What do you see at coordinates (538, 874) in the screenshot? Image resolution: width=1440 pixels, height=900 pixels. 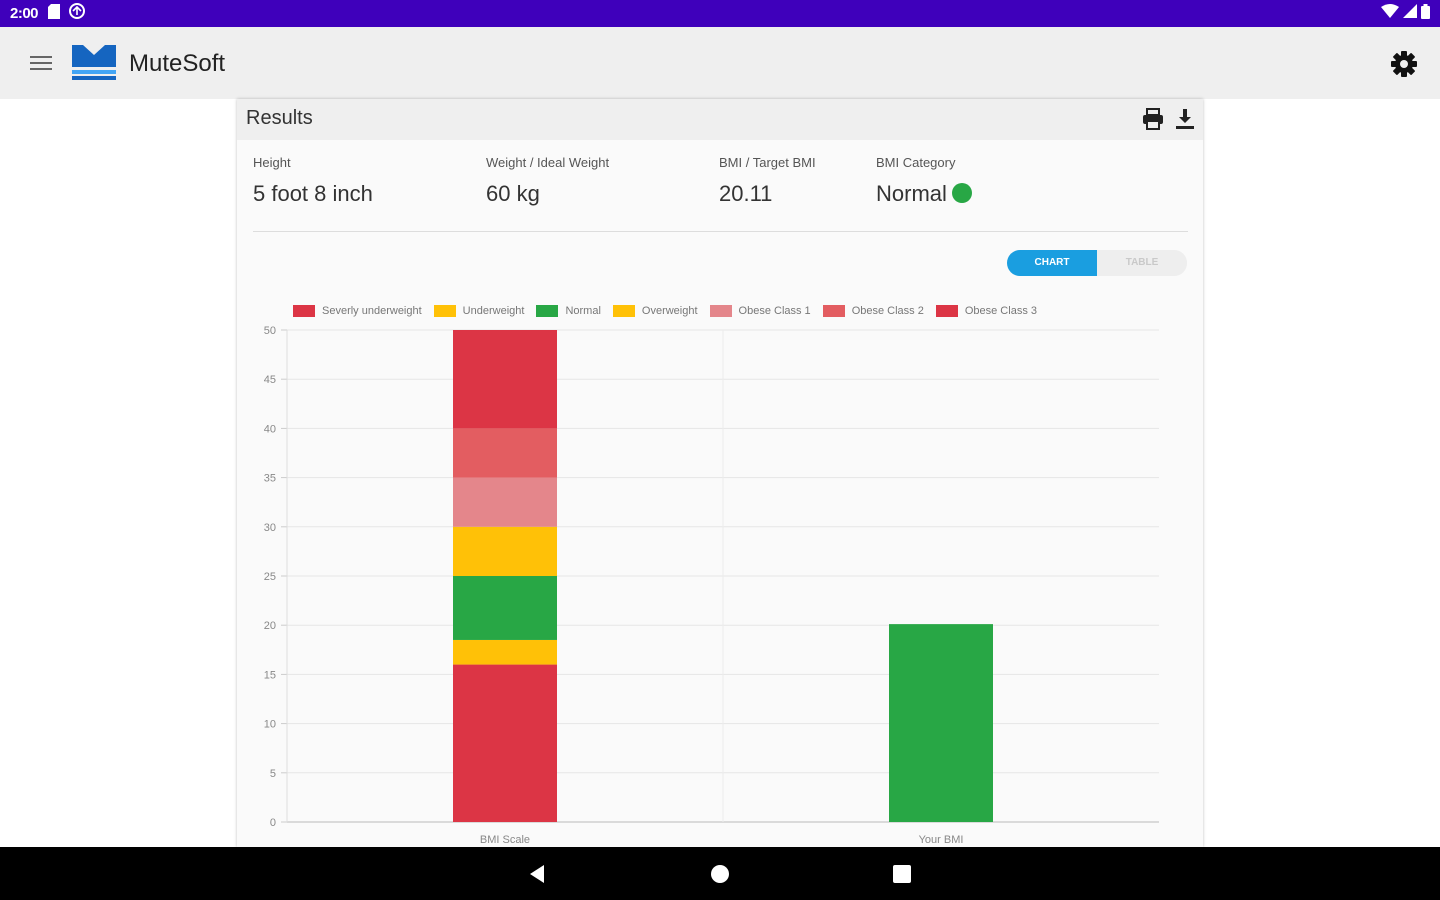 I see `back-icon` at bounding box center [538, 874].